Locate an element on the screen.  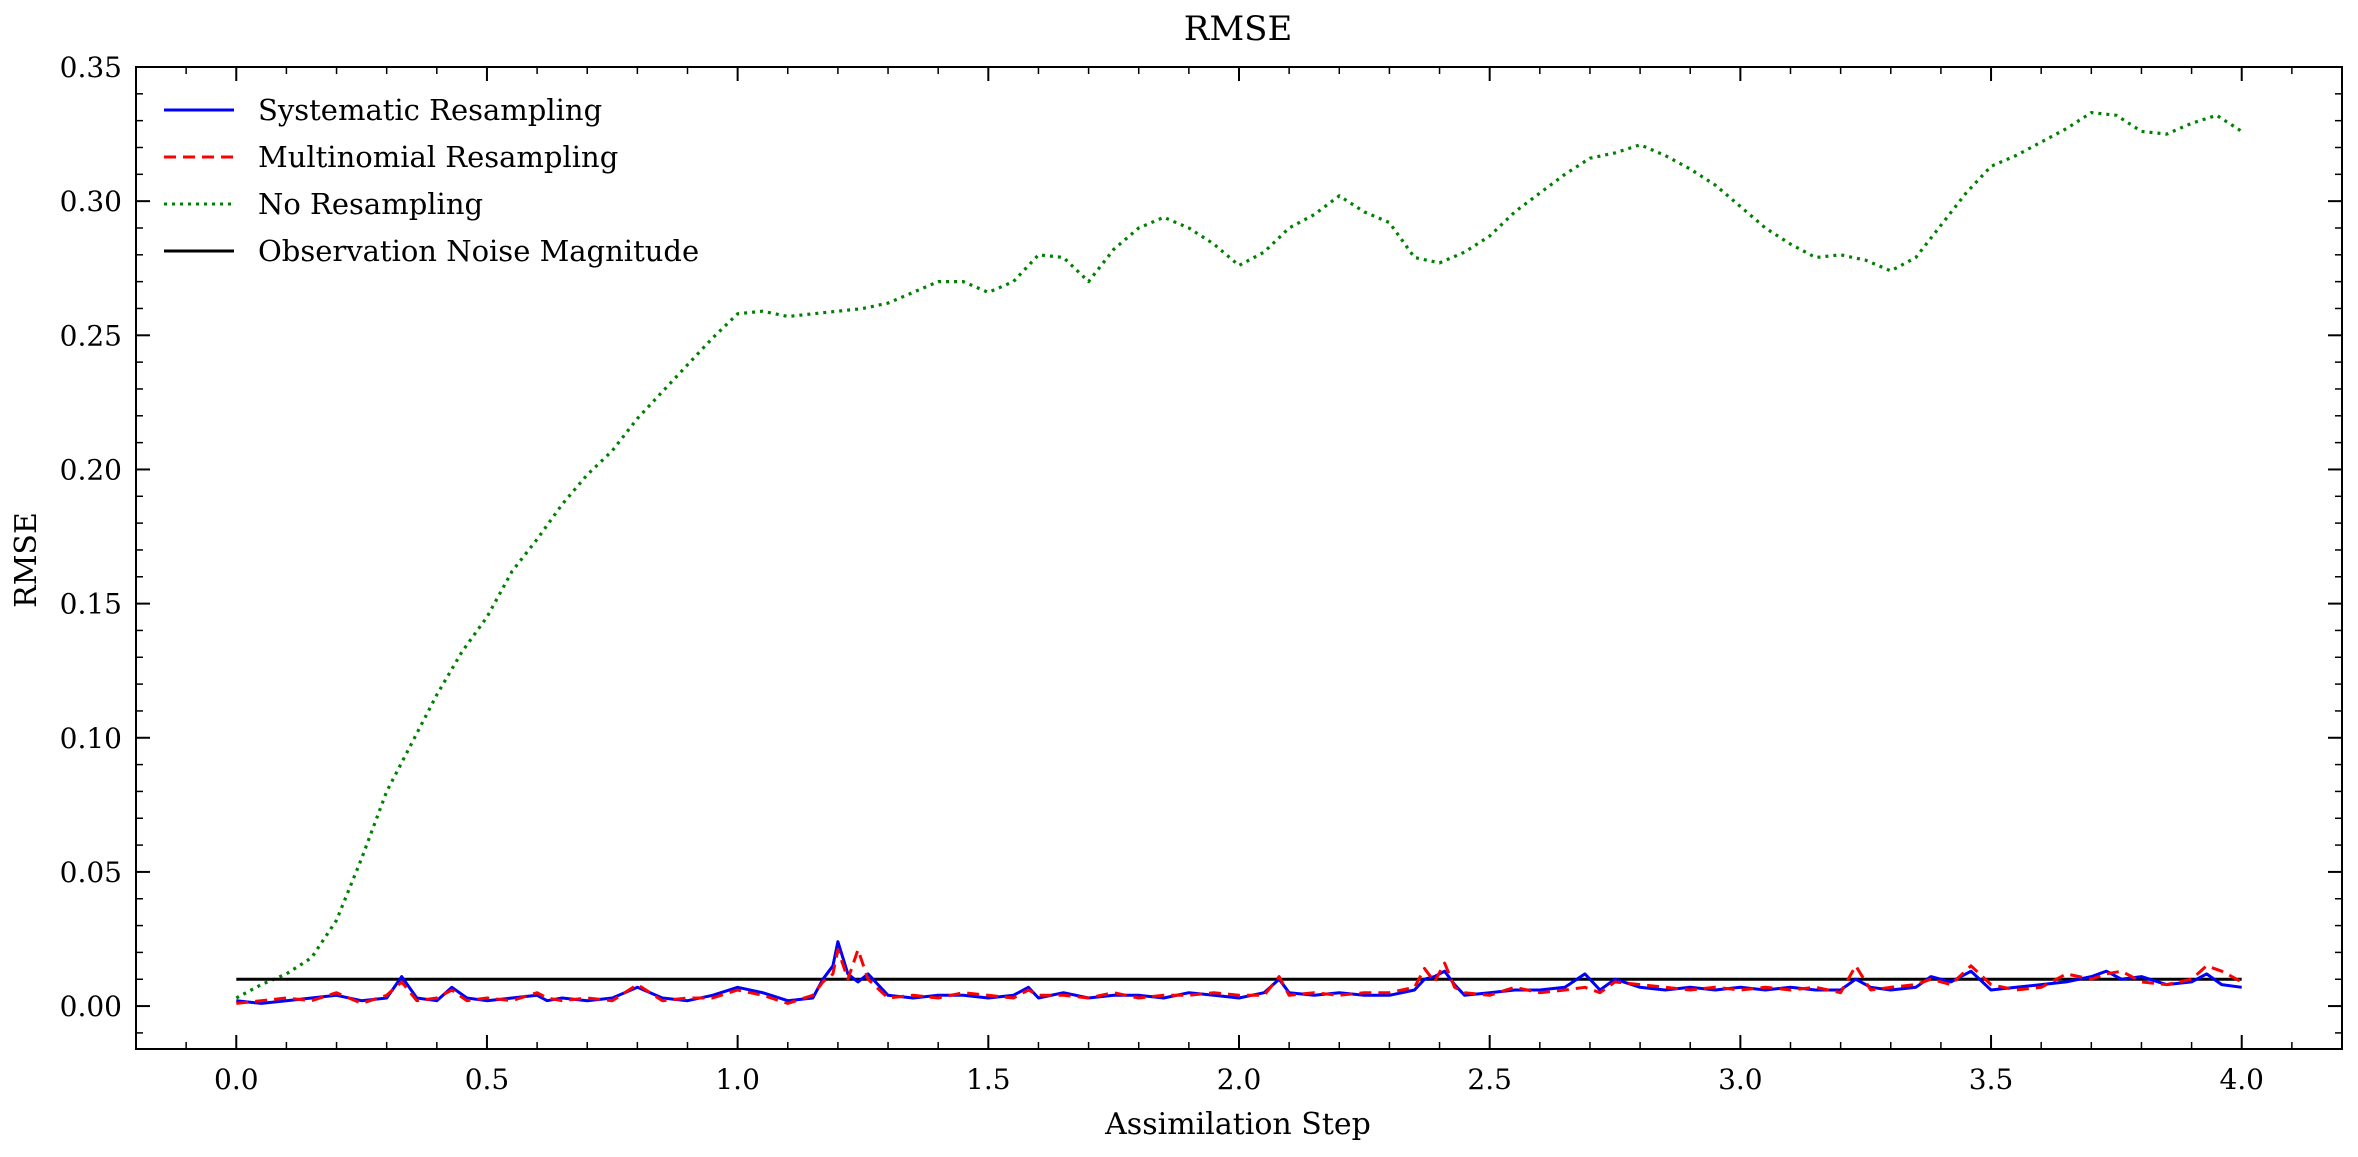
y-tick-label: 0.30 is located at coordinates (91, 201).